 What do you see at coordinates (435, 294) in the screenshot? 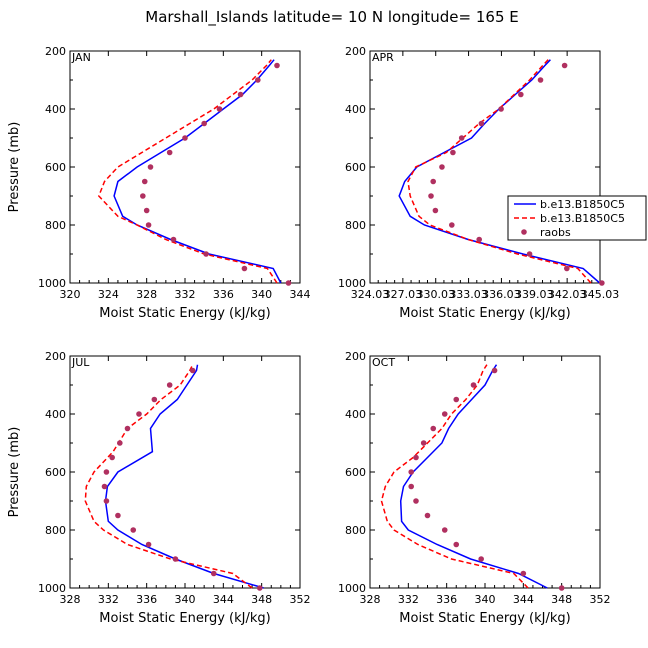
I see `x-tick-label: 330.03` at bounding box center [435, 294].